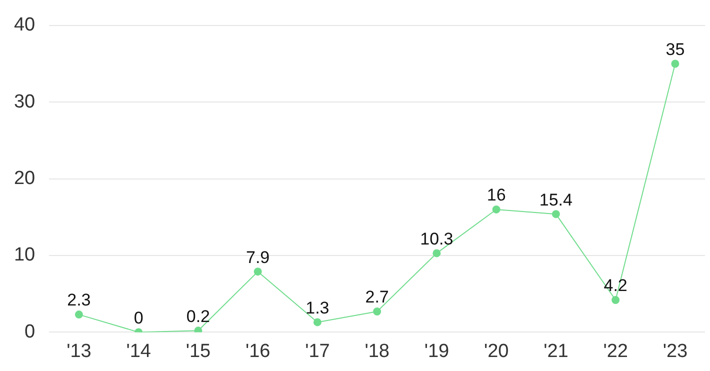  Describe the element at coordinates (437, 351) in the screenshot. I see `x-tick-label: '19` at that location.